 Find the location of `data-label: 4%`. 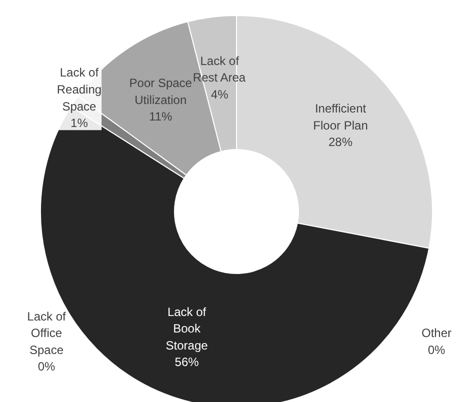

data-label: 4% is located at coordinates (219, 94).